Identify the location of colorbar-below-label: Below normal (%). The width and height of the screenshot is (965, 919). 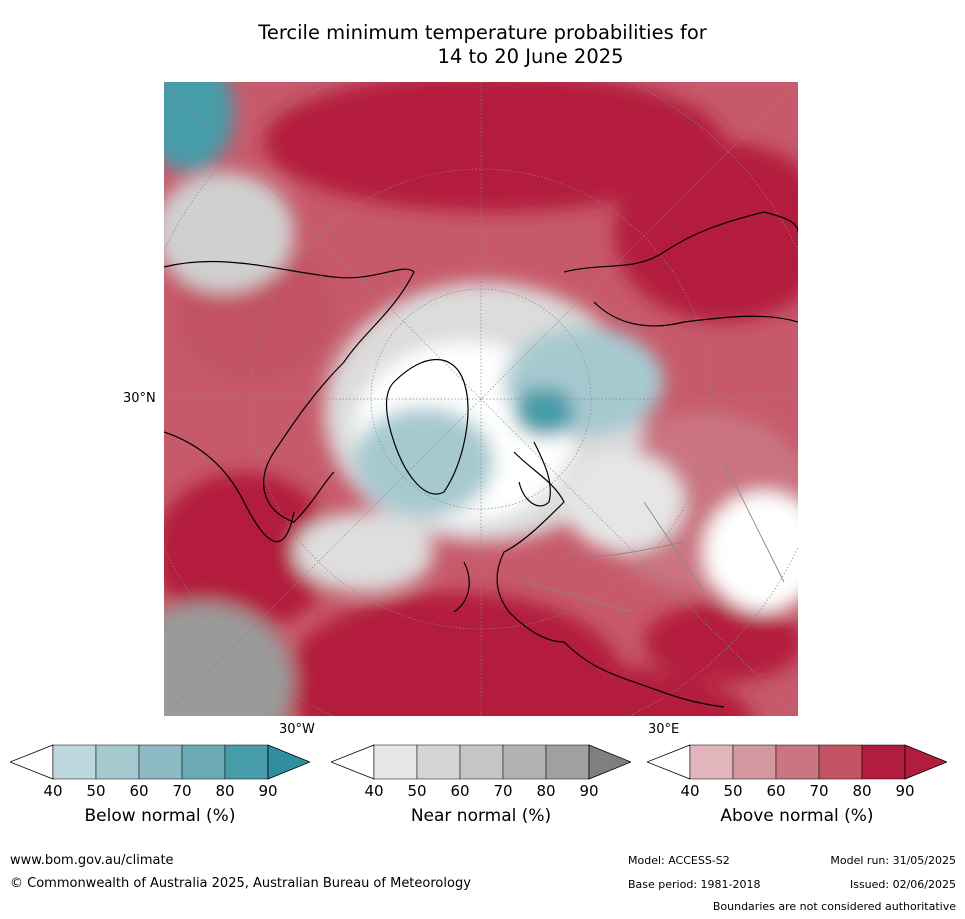
(160, 816).